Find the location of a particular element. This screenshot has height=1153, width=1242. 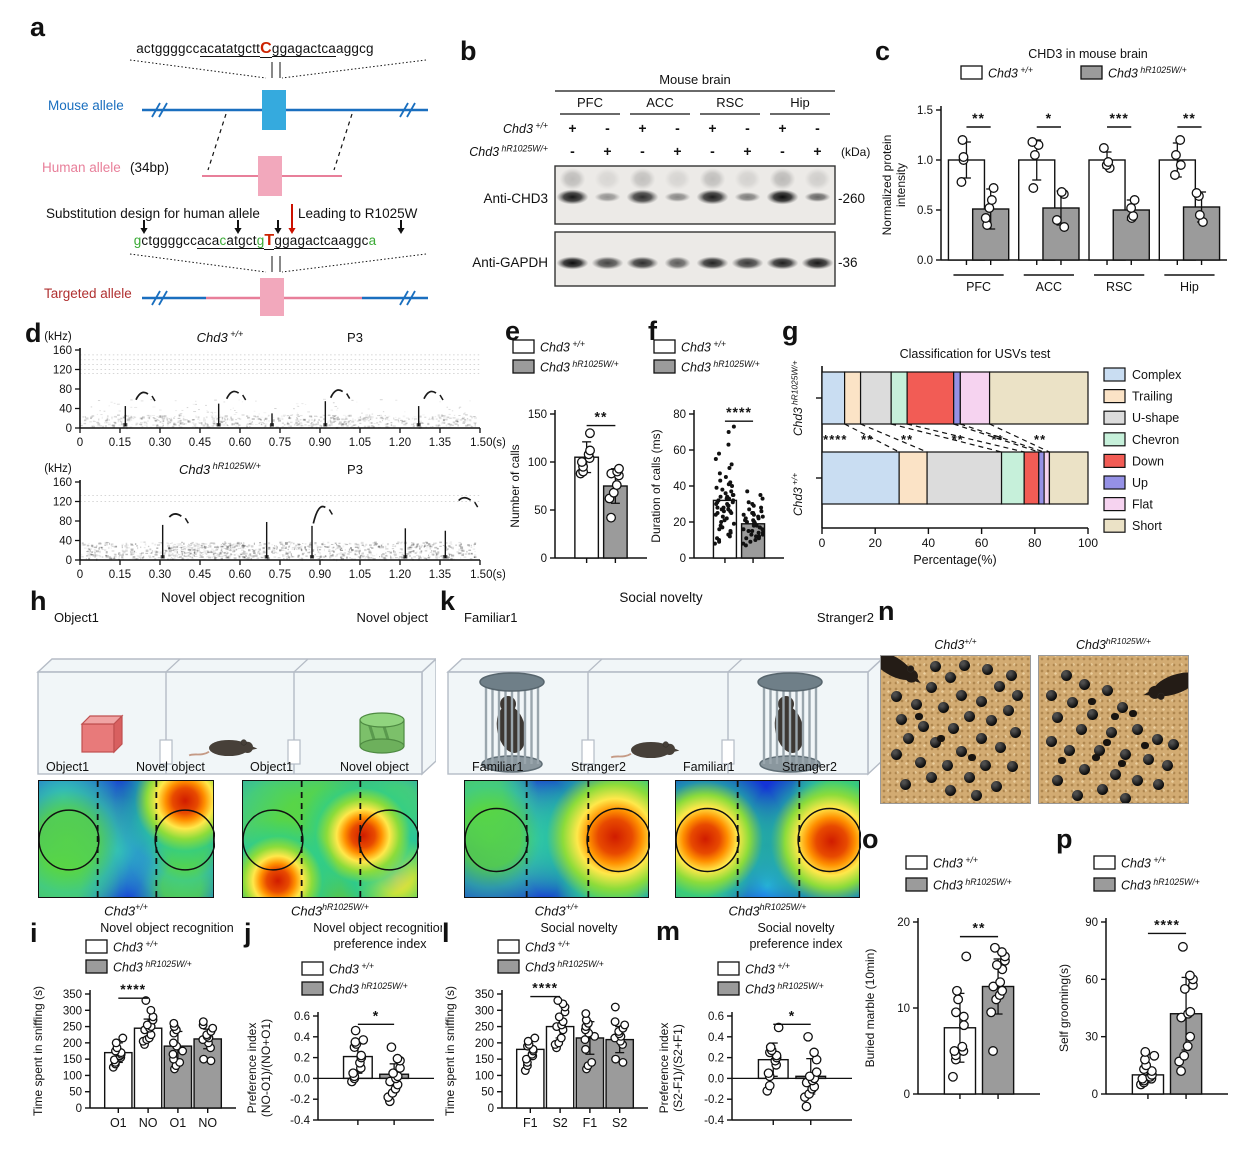

x-tick-label: 60 is located at coordinates (982, 543).